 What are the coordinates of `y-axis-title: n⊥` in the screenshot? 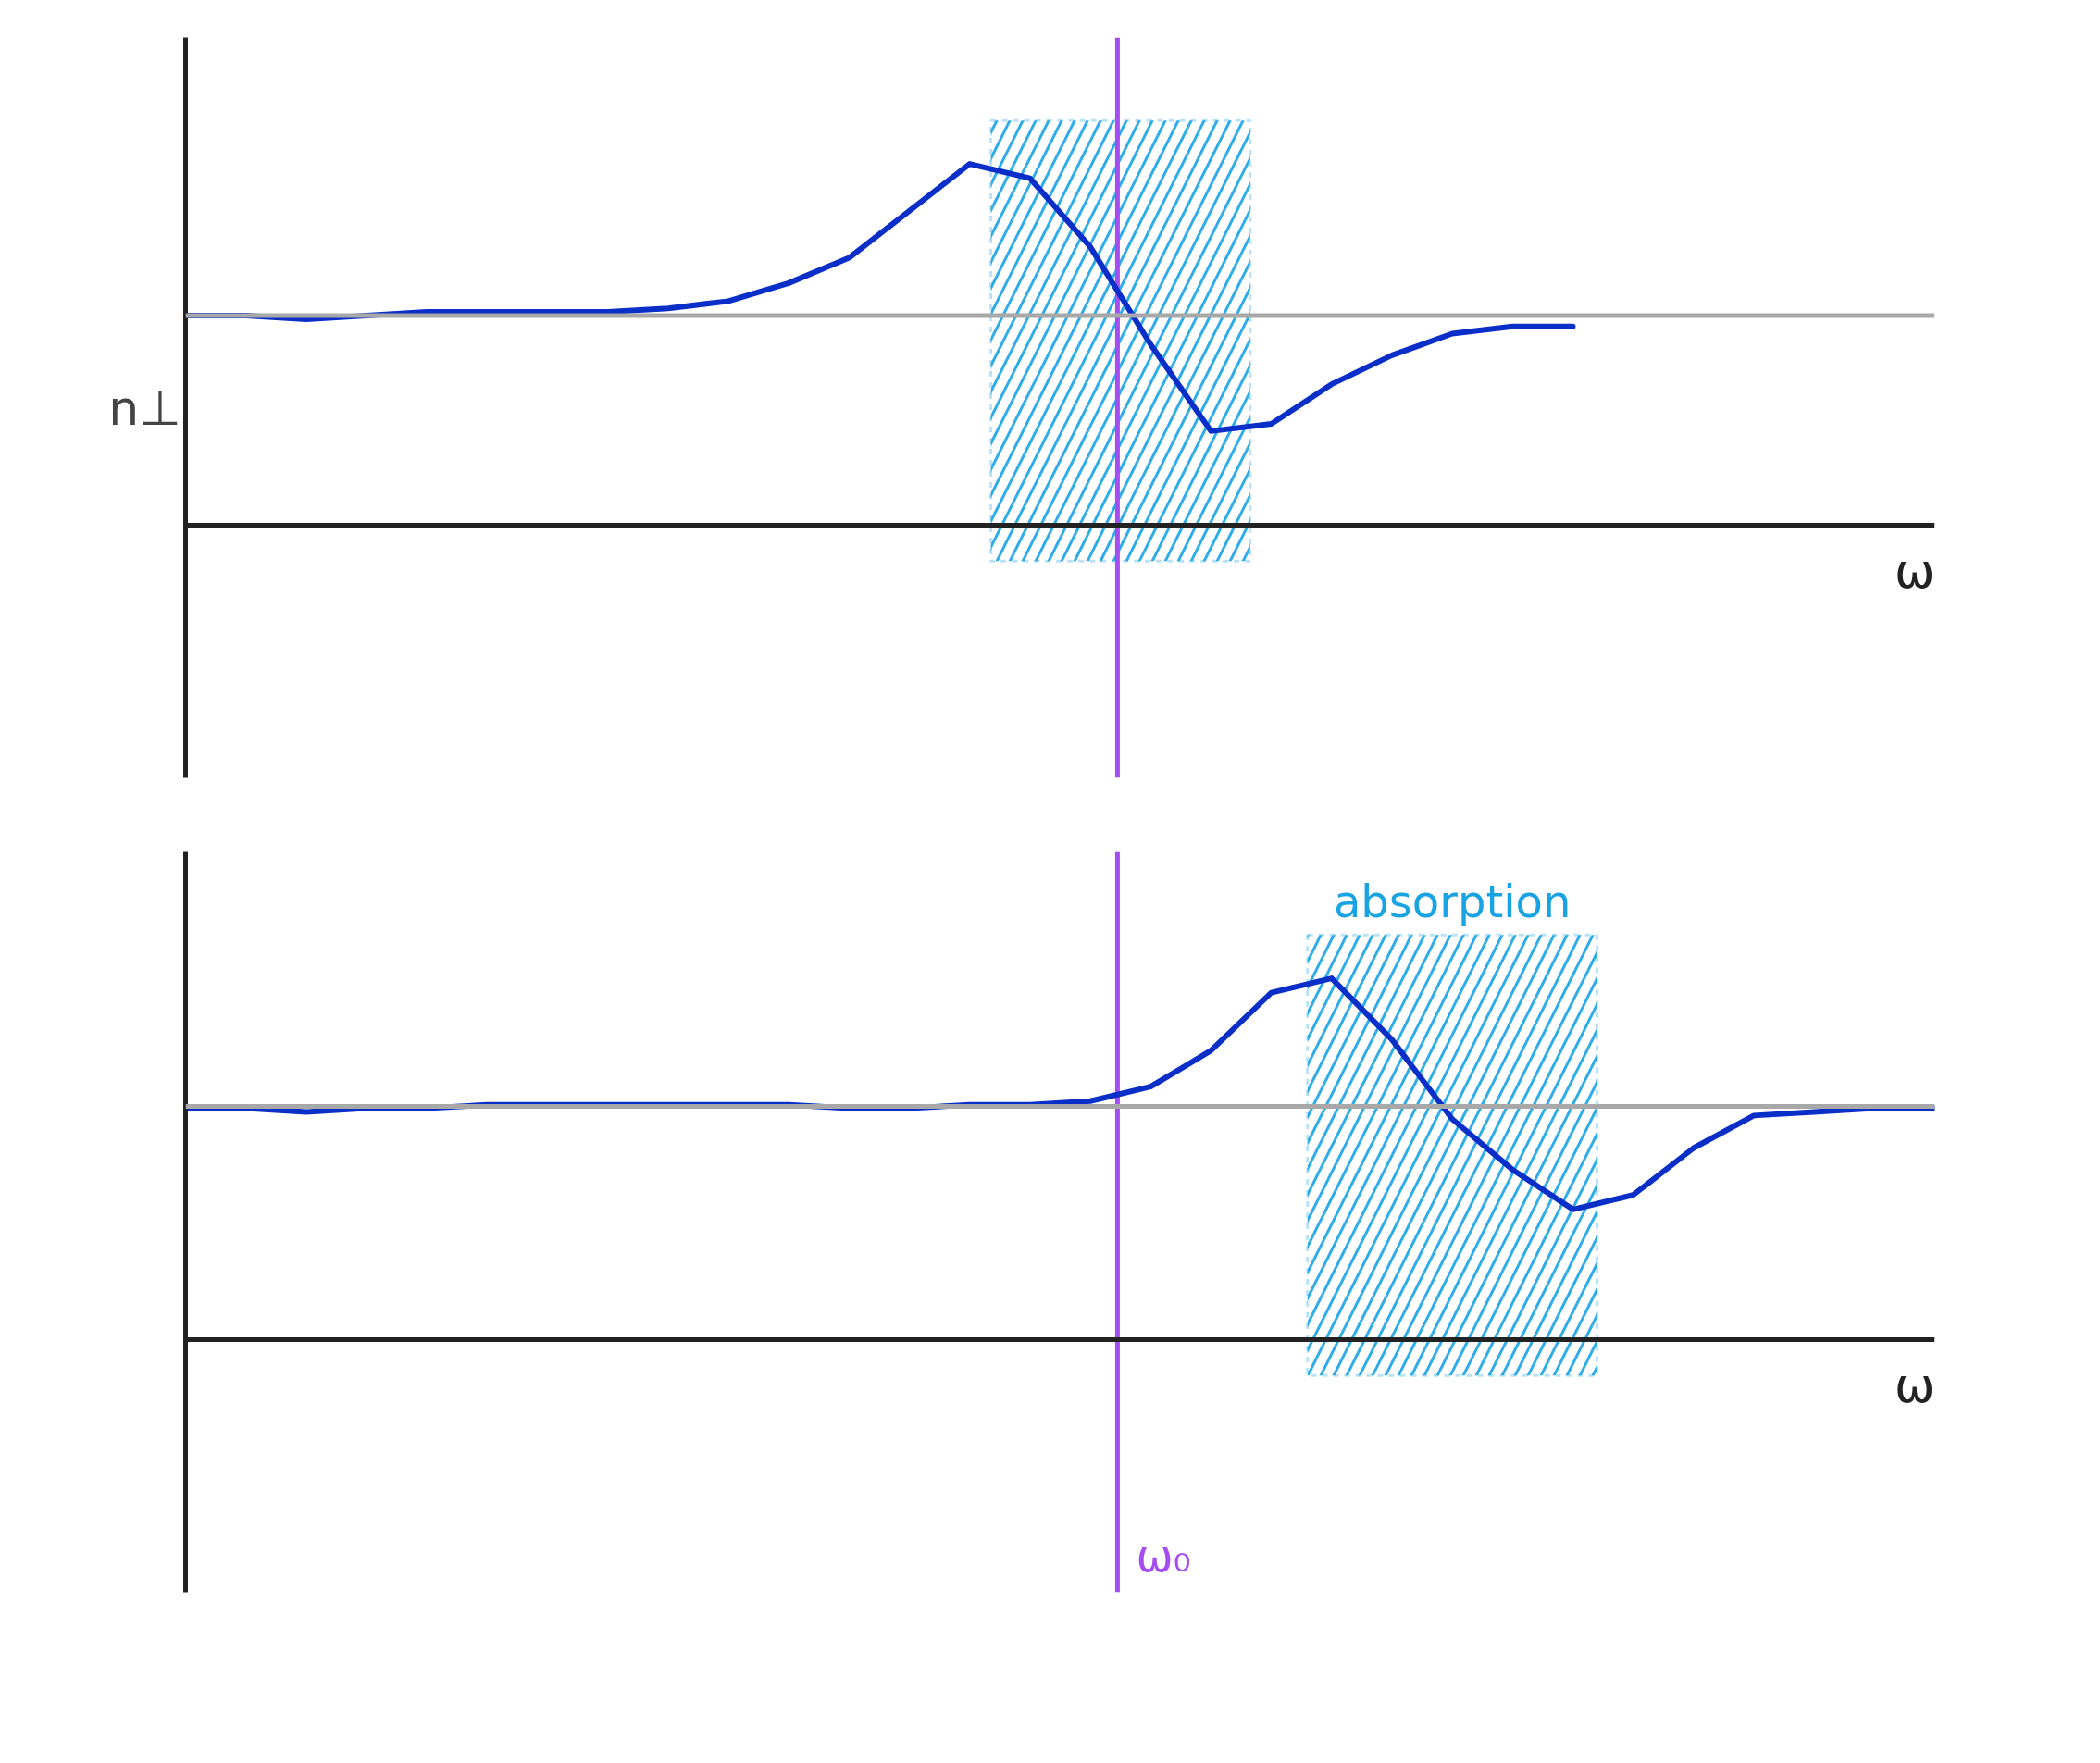 It's located at (144, 407).